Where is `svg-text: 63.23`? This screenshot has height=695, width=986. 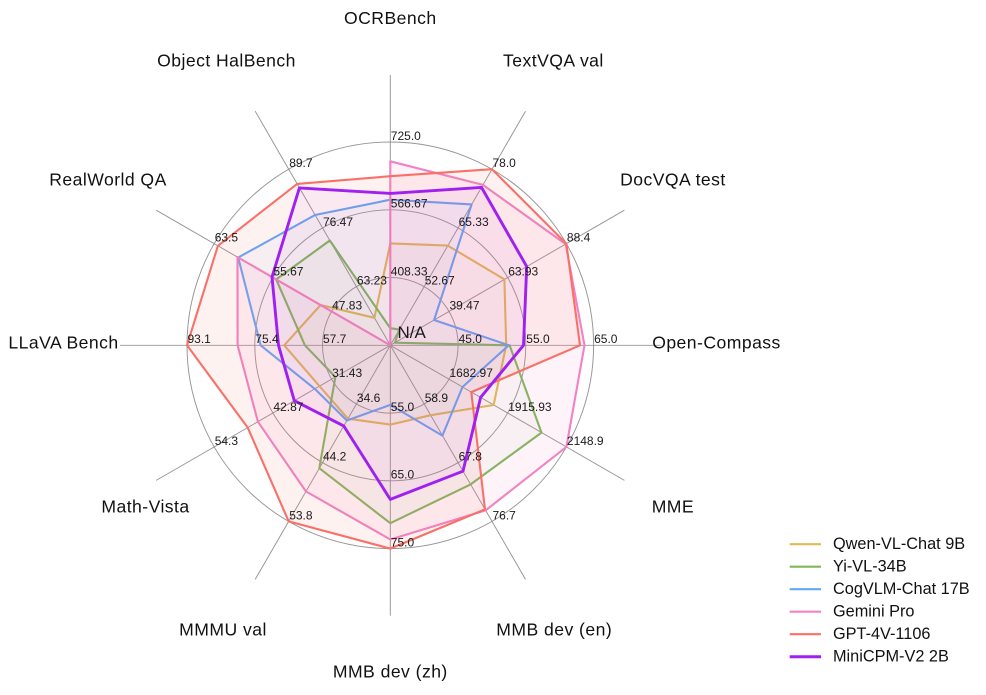
svg-text: 63.23 is located at coordinates (372, 281).